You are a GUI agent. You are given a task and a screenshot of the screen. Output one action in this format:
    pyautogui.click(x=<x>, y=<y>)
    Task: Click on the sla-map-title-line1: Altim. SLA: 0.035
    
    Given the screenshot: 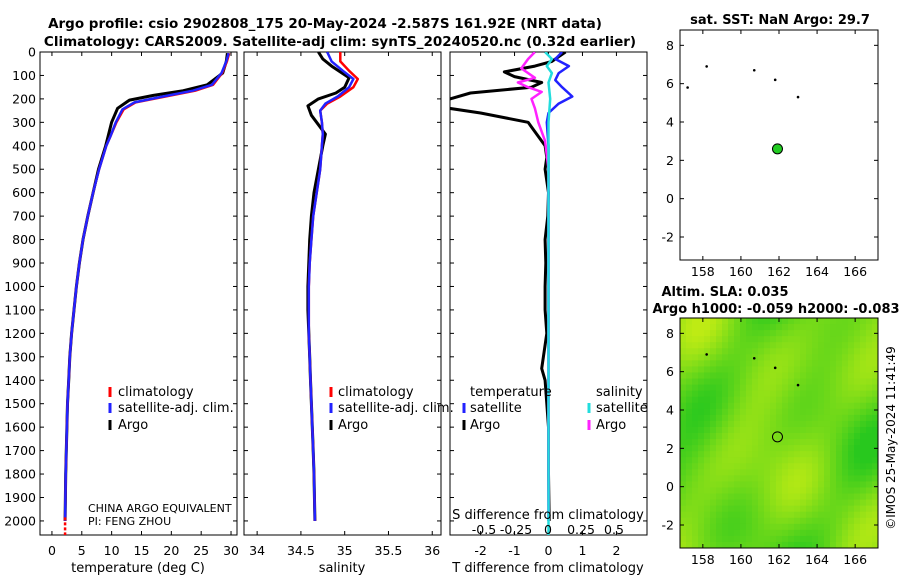 What is the action you would take?
    pyautogui.click(x=725, y=292)
    